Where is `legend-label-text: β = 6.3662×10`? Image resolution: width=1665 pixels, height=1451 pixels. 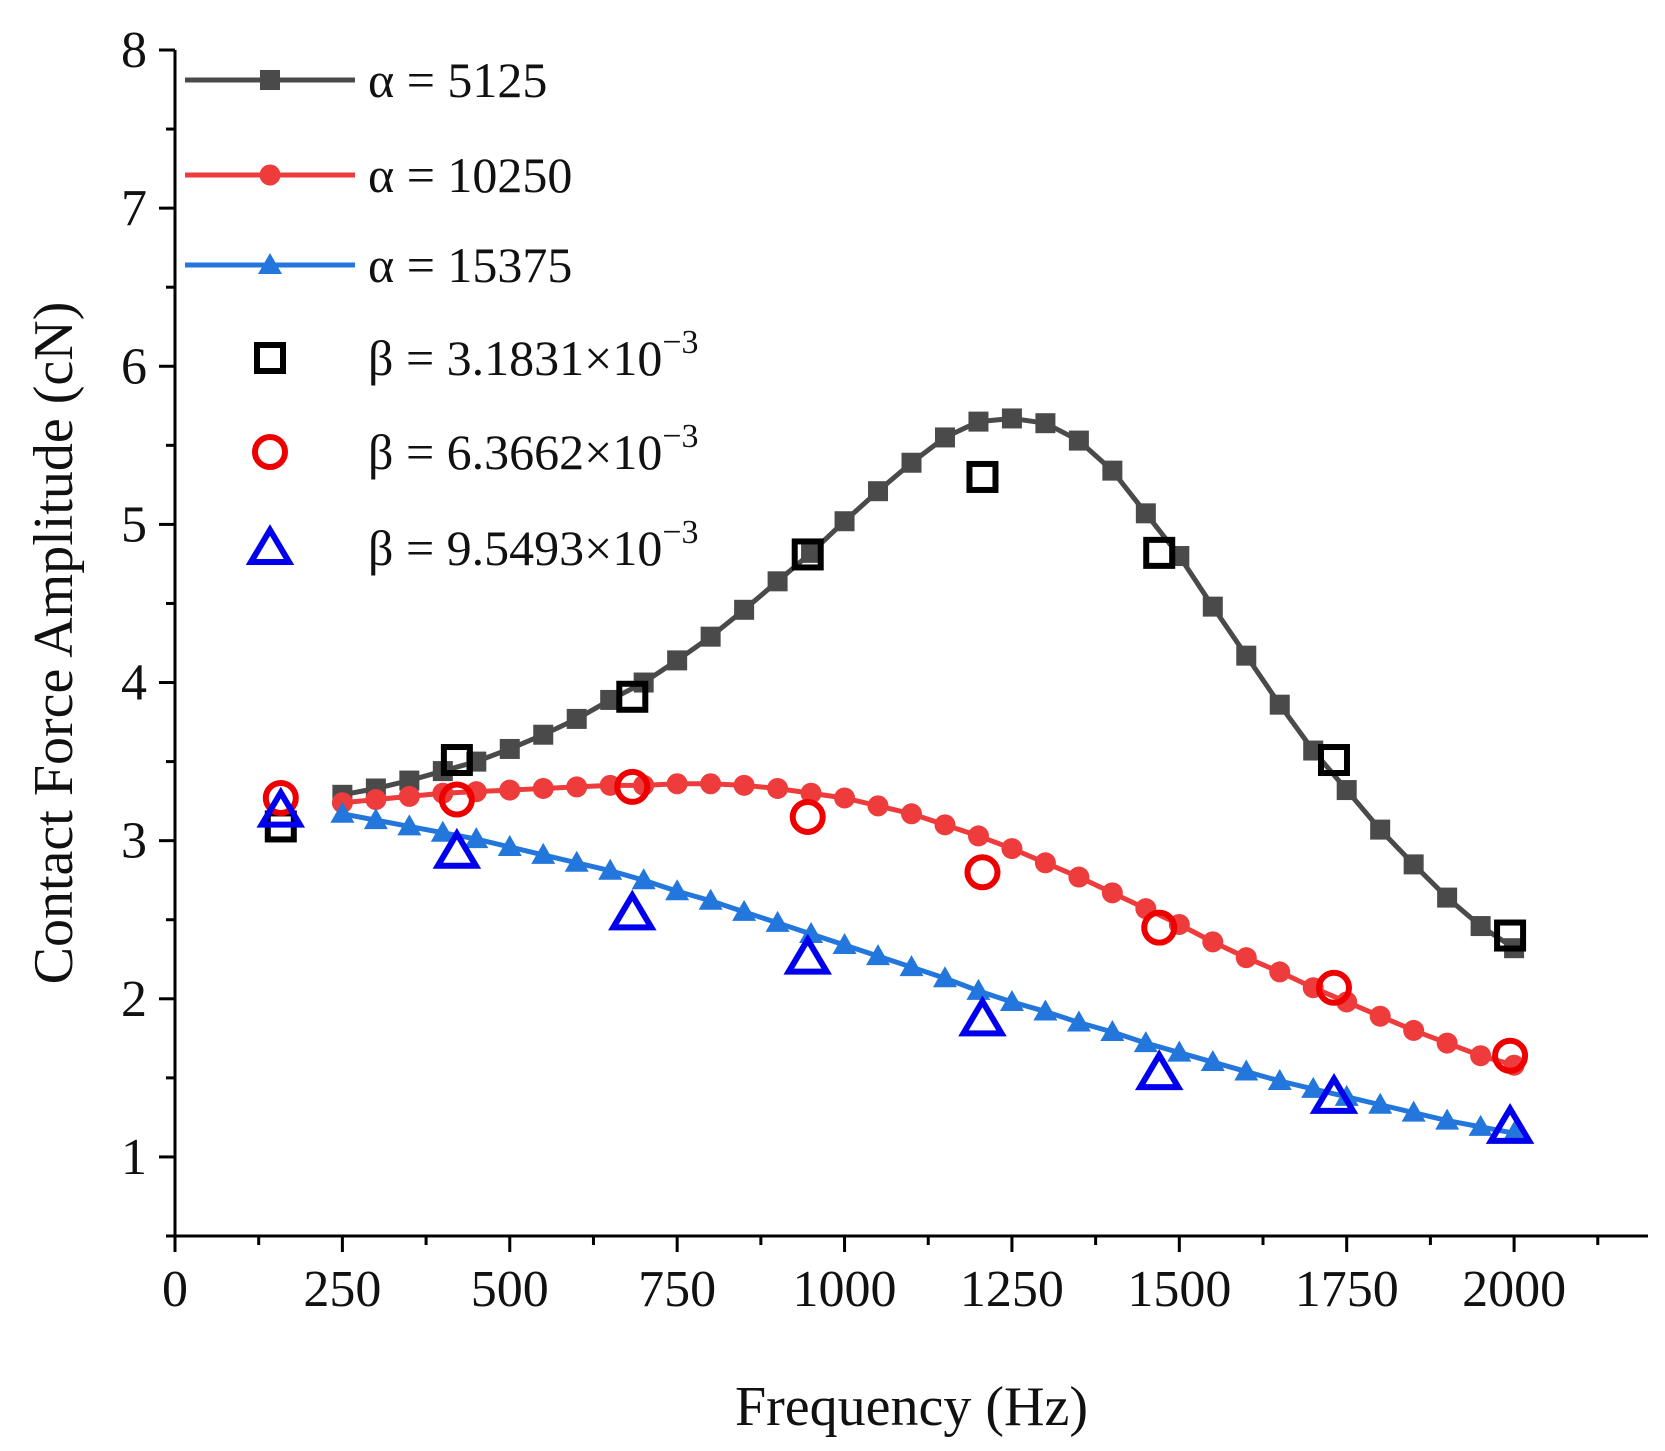 legend-label-text: β = 6.3662×10 is located at coordinates (515, 452).